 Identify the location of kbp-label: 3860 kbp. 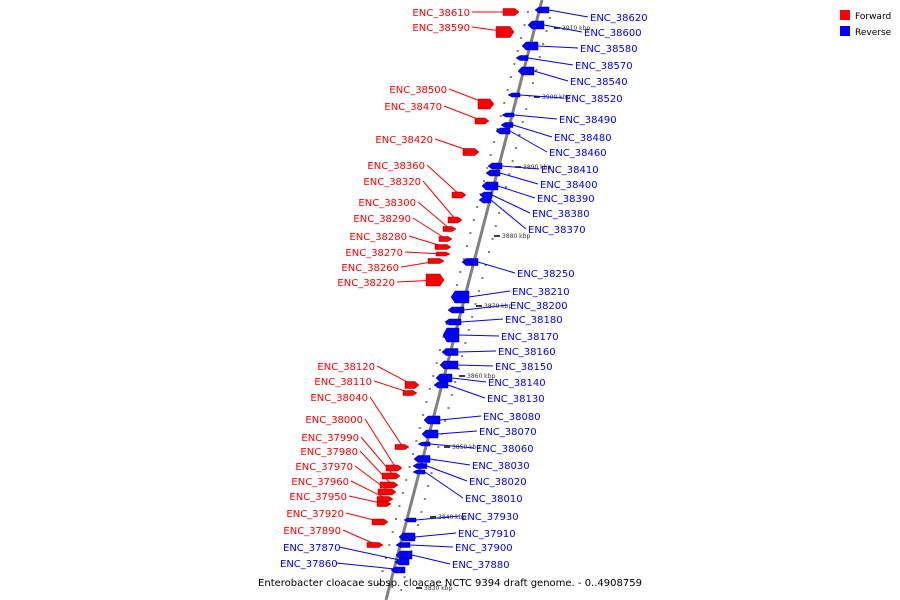
(481, 376).